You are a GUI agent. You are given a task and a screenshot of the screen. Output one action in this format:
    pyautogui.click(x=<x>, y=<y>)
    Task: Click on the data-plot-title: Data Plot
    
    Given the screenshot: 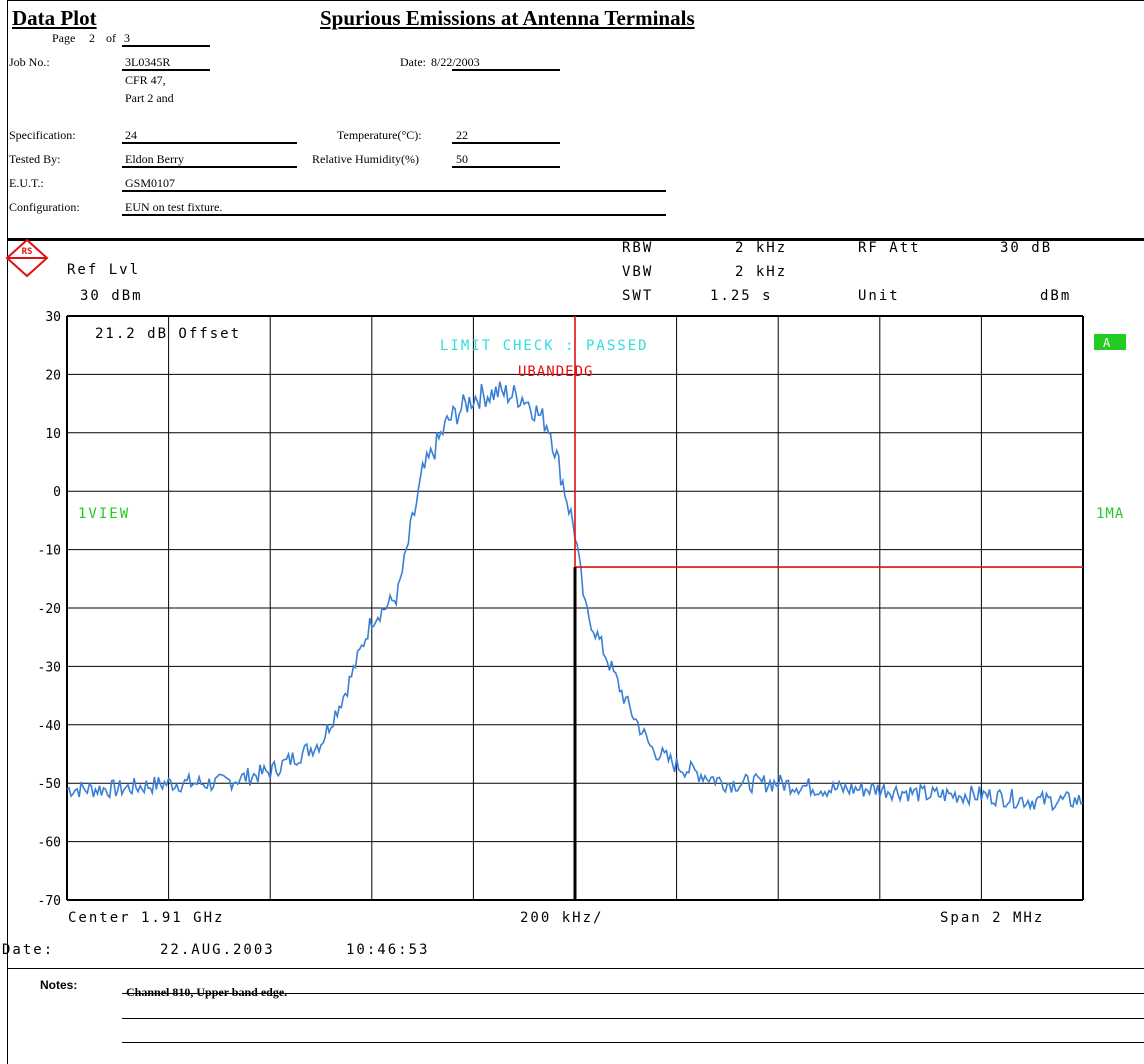 What is the action you would take?
    pyautogui.click(x=54, y=18)
    